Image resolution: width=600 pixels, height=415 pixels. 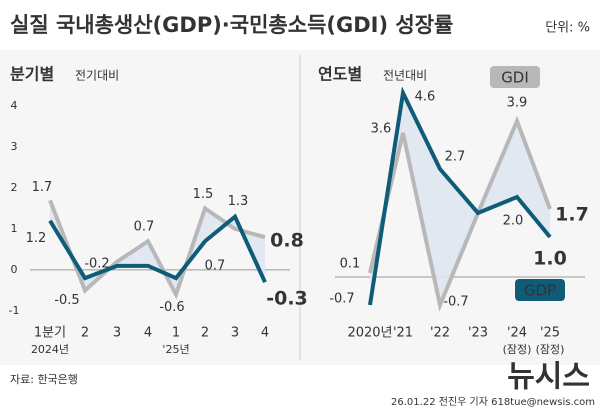 I want to click on x-tick-label: '24, so click(x=517, y=333).